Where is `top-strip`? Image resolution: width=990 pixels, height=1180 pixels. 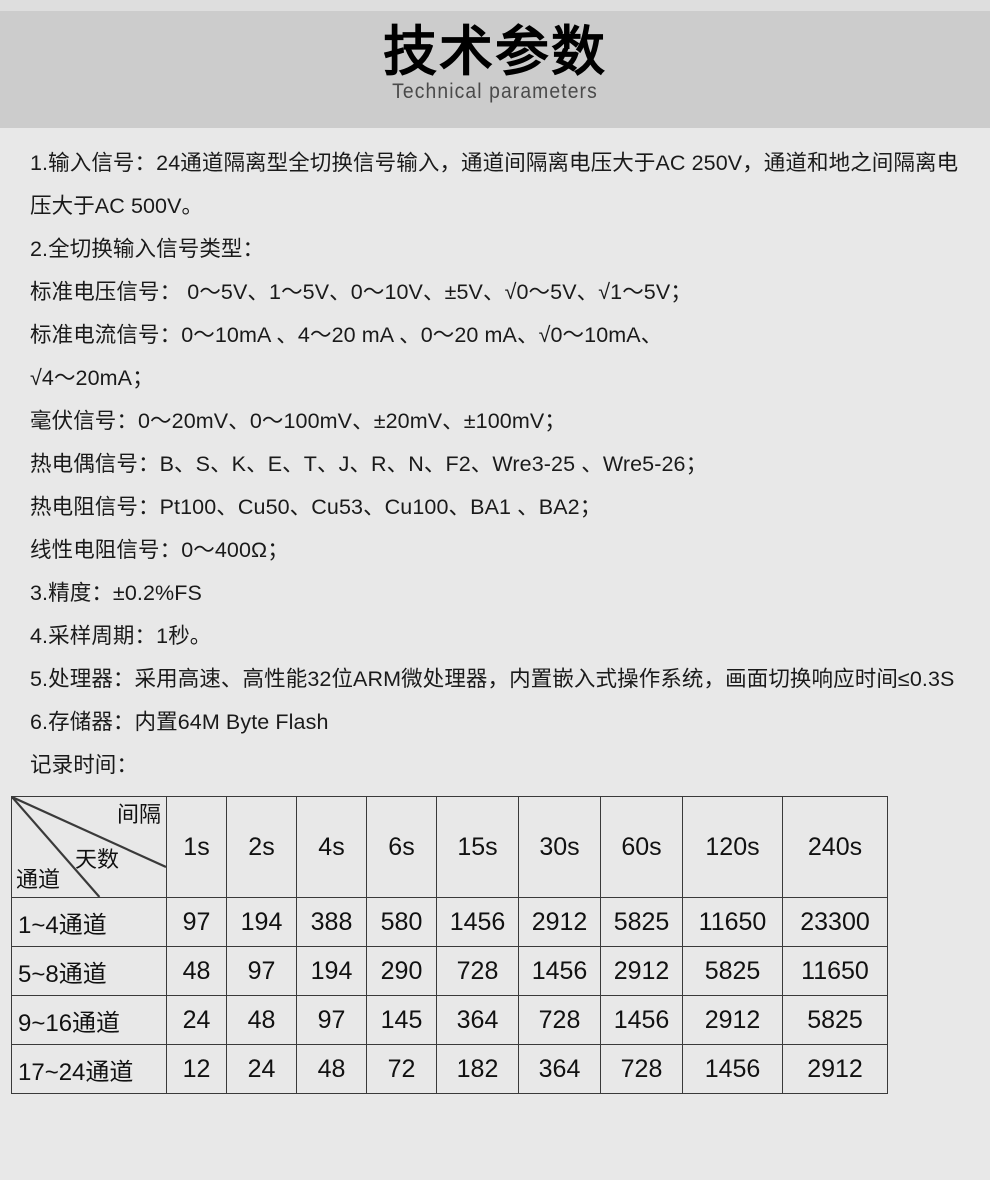
top-strip is located at coordinates (495, 5).